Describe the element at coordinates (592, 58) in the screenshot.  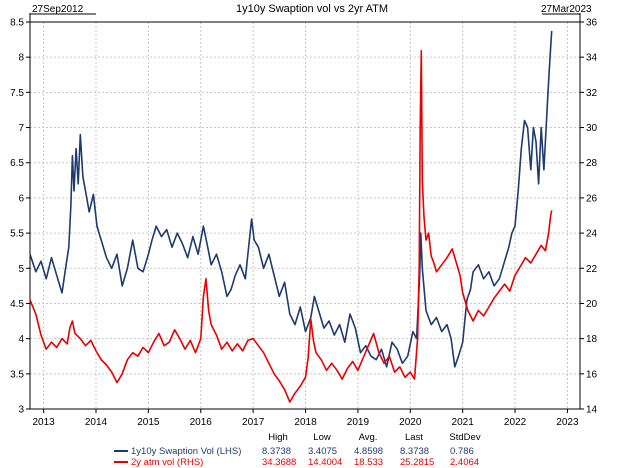
I see `y-right-tick-label: 34` at that location.